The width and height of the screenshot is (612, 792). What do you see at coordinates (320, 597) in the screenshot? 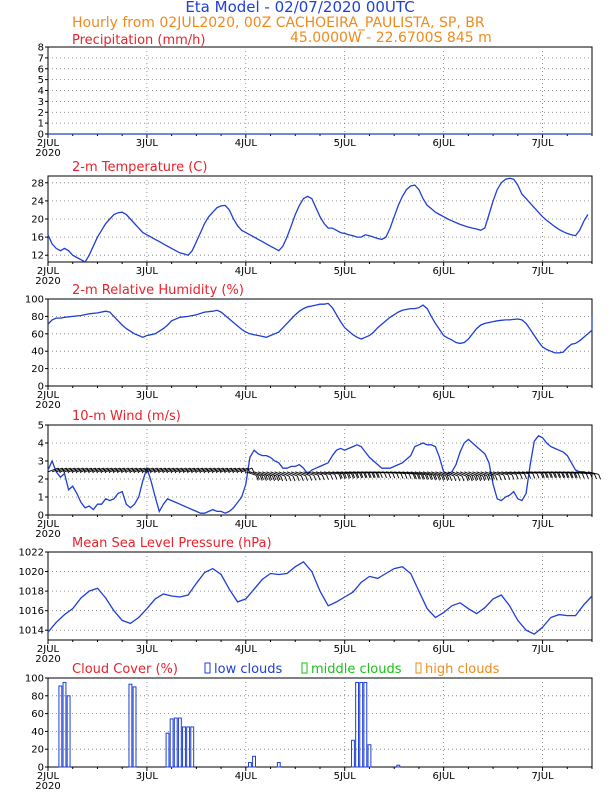
I see `series-line-mslp` at bounding box center [320, 597].